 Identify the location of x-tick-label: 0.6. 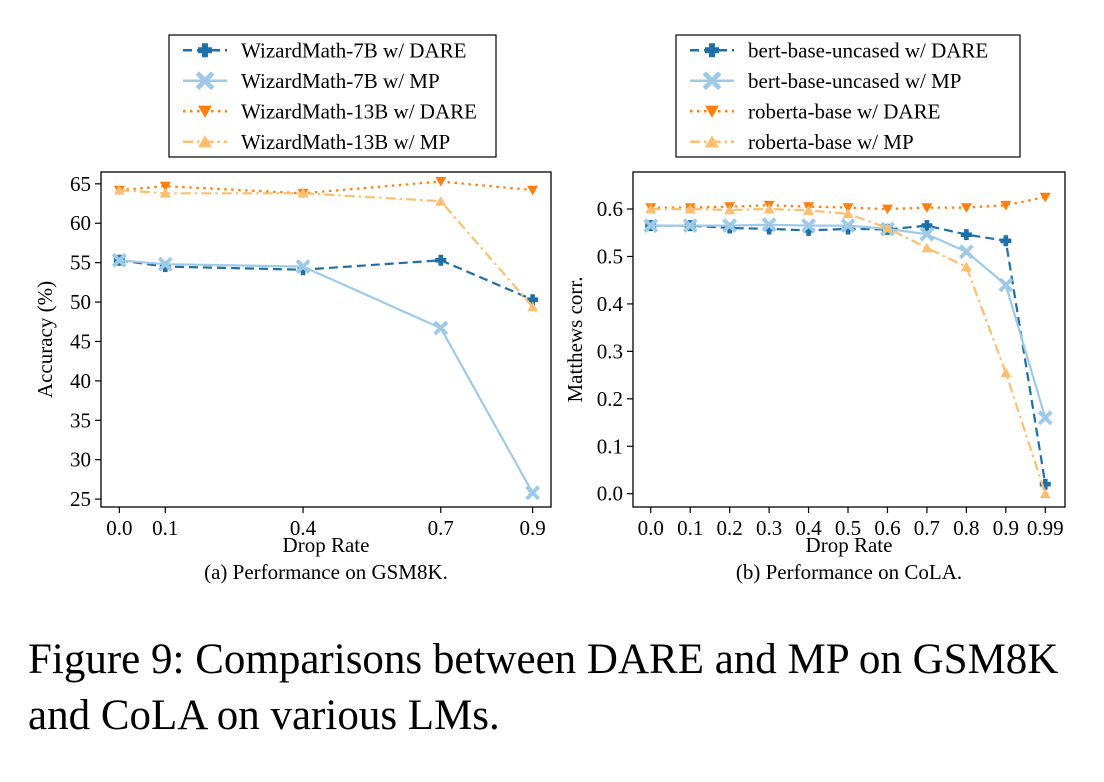
(887, 528).